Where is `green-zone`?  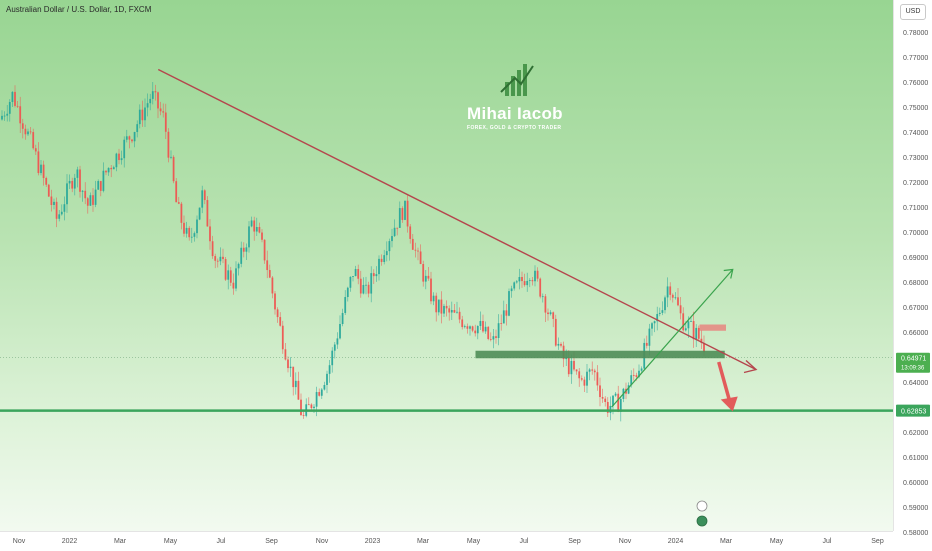 green-zone is located at coordinates (600, 354).